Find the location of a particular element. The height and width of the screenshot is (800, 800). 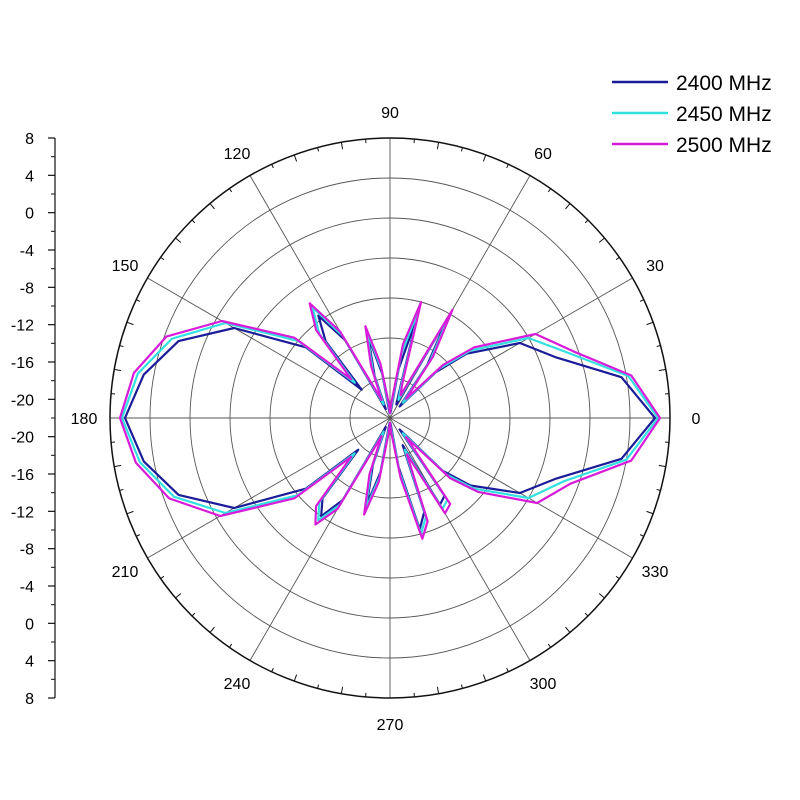

radial-axis-labels: 8 4 0 -4 -8 -12 -16 -20 -20 -16 -12 -8 -4 0 4 8 is located at coordinates (33, 419).